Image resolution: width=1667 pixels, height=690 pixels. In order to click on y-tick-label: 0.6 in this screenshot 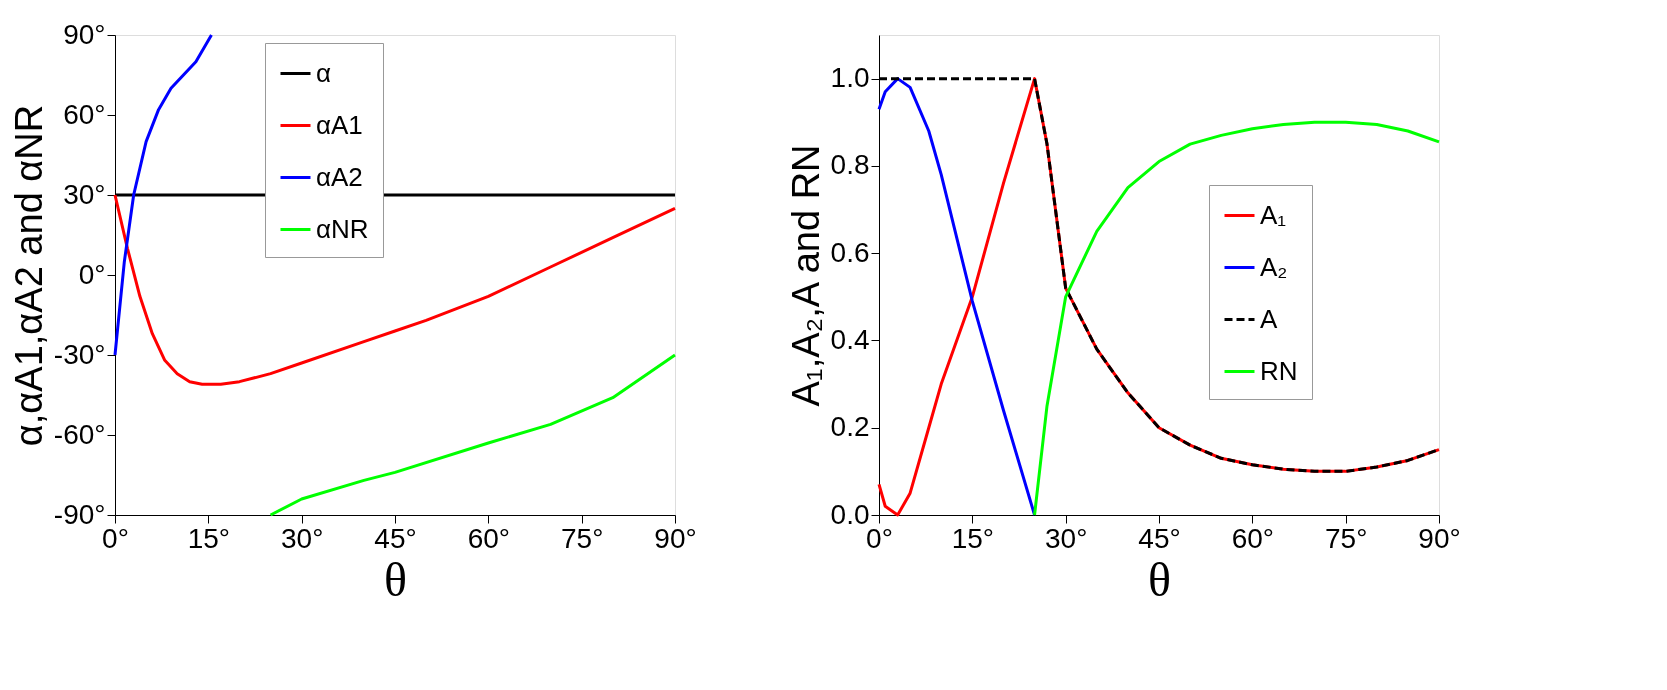, I will do `click(850, 252)`.